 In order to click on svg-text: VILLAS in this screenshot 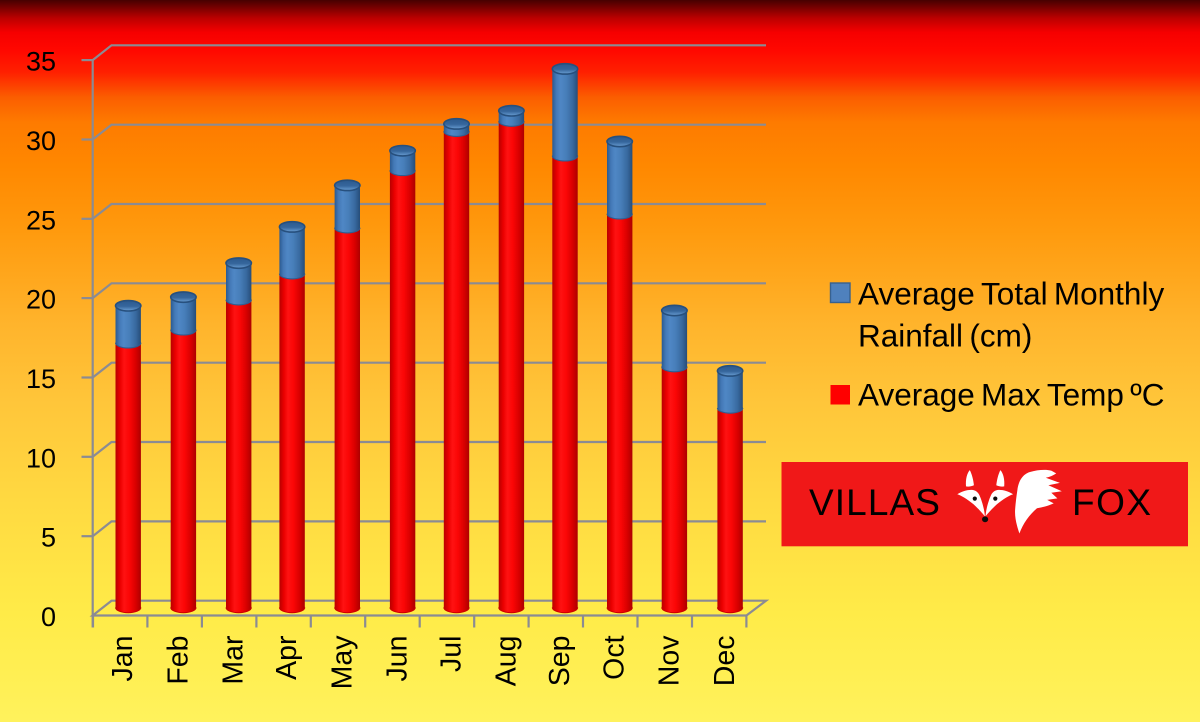, I will do `click(875, 502)`.